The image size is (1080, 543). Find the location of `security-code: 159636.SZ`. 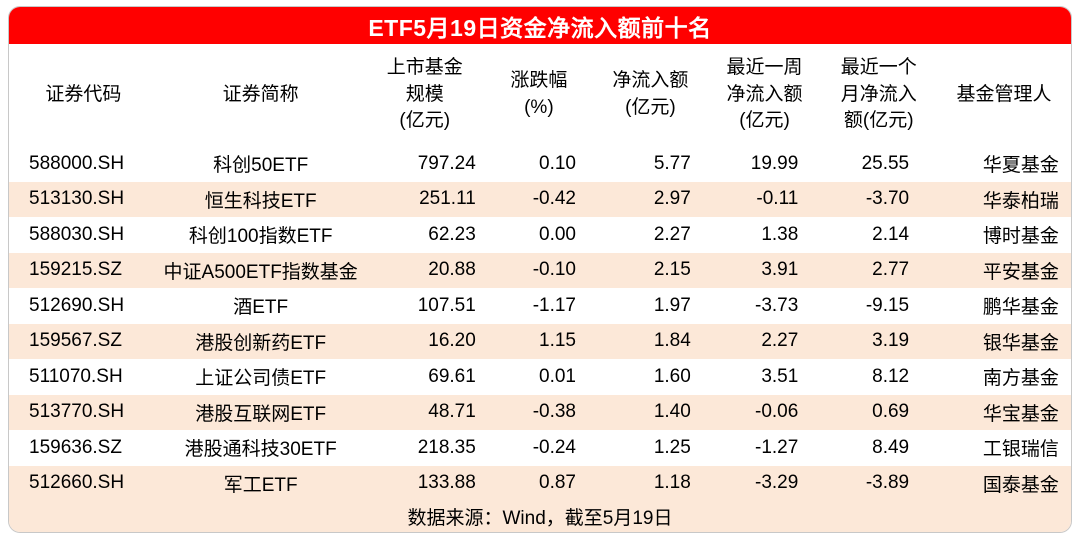

security-code: 159636.SZ is located at coordinates (75, 447).